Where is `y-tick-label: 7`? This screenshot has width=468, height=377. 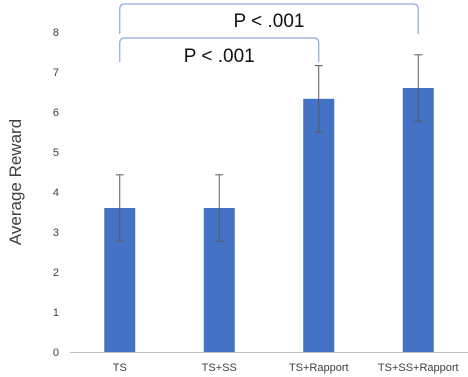
y-tick-label: 7 is located at coordinates (56, 73).